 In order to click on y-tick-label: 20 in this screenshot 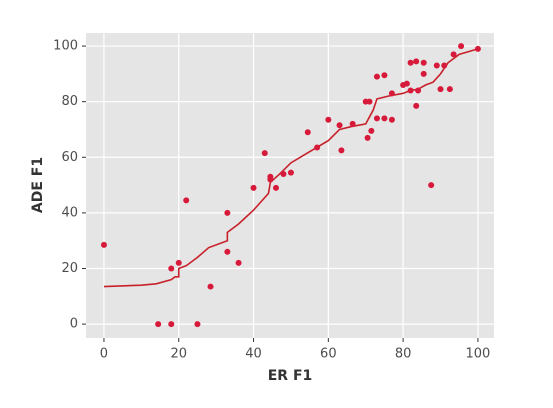, I will do `click(69, 268)`.